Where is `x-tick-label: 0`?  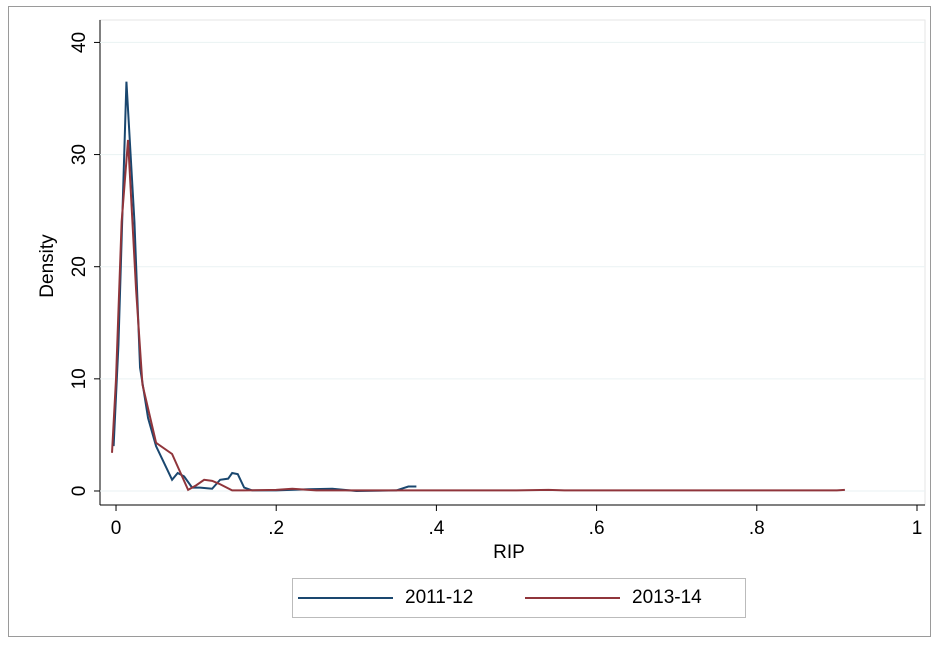
x-tick-label: 0 is located at coordinates (116, 528).